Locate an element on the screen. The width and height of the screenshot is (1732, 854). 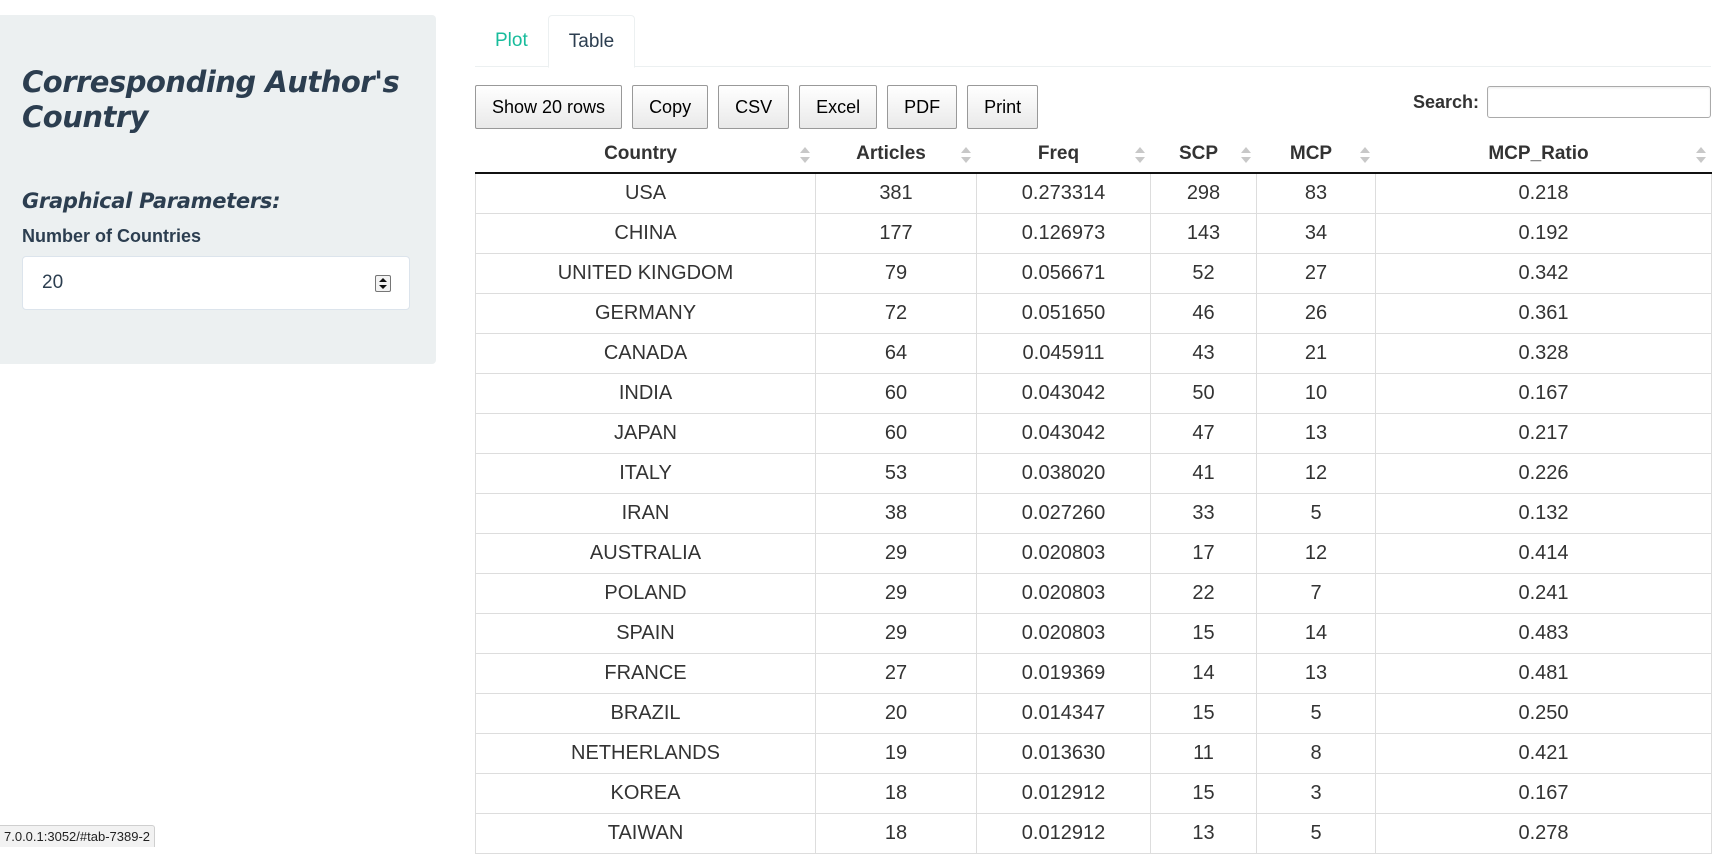
table-cell: 0.019369 is located at coordinates (1063, 673).